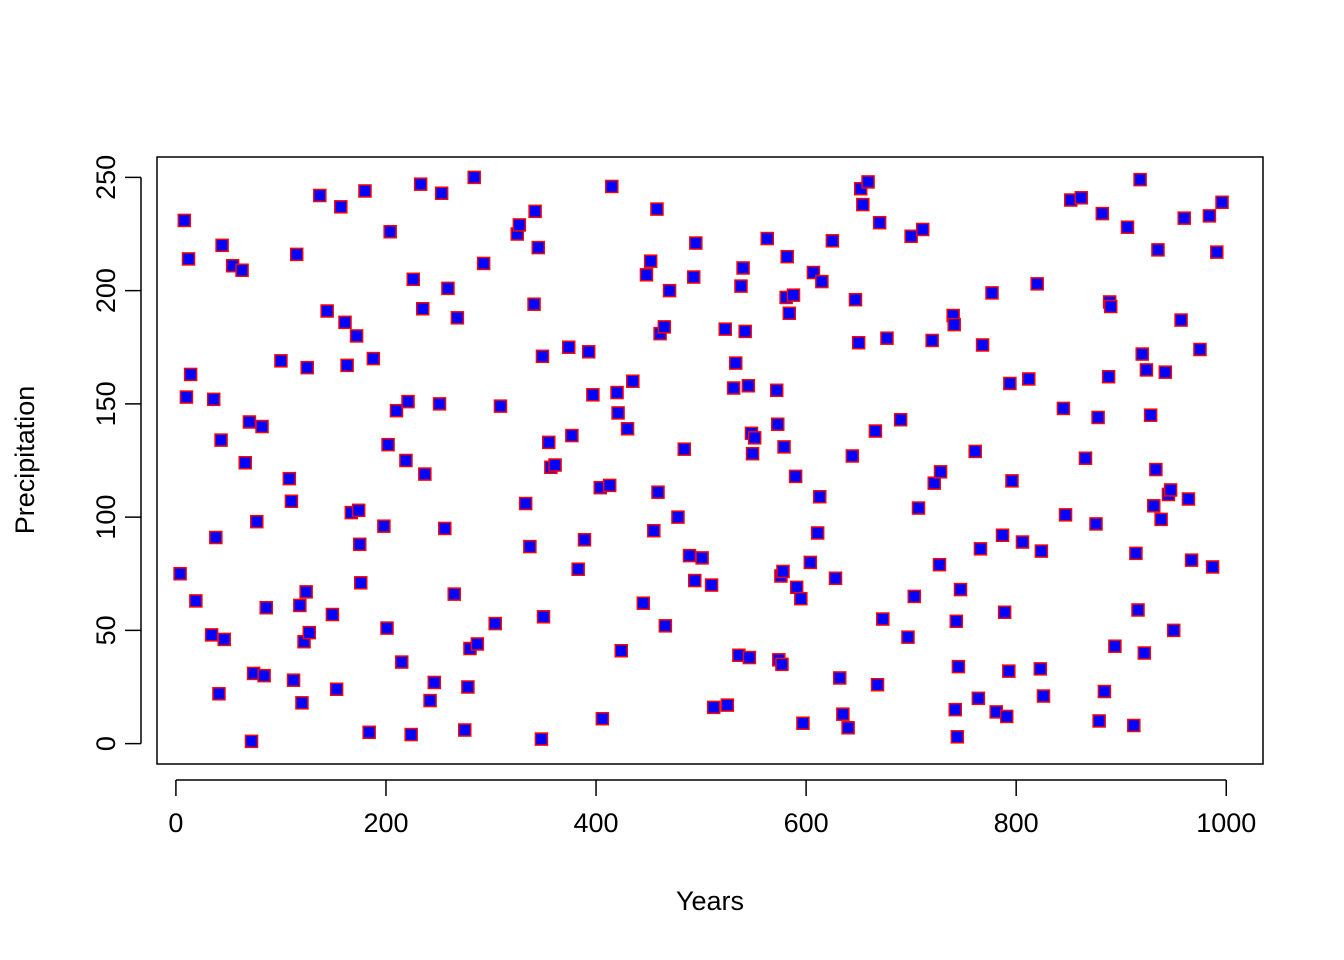 This screenshot has height=960, width=1344. I want to click on y-axis-title: Precipitation, so click(25, 460).